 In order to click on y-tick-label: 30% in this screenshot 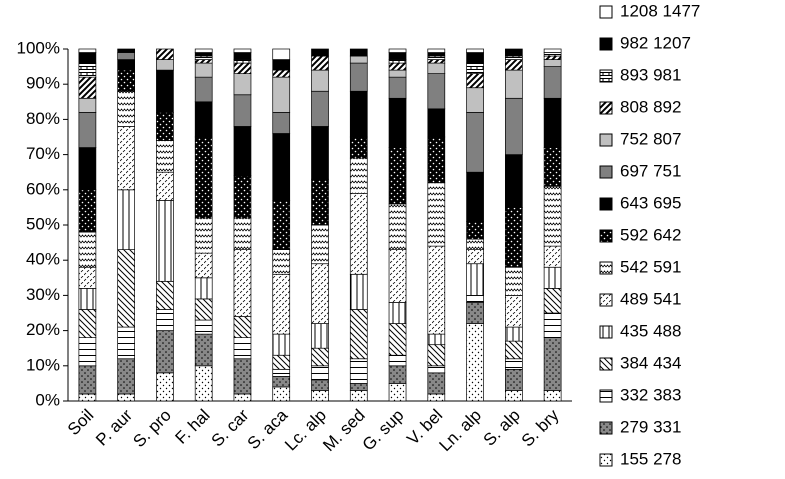, I will do `click(43, 294)`.